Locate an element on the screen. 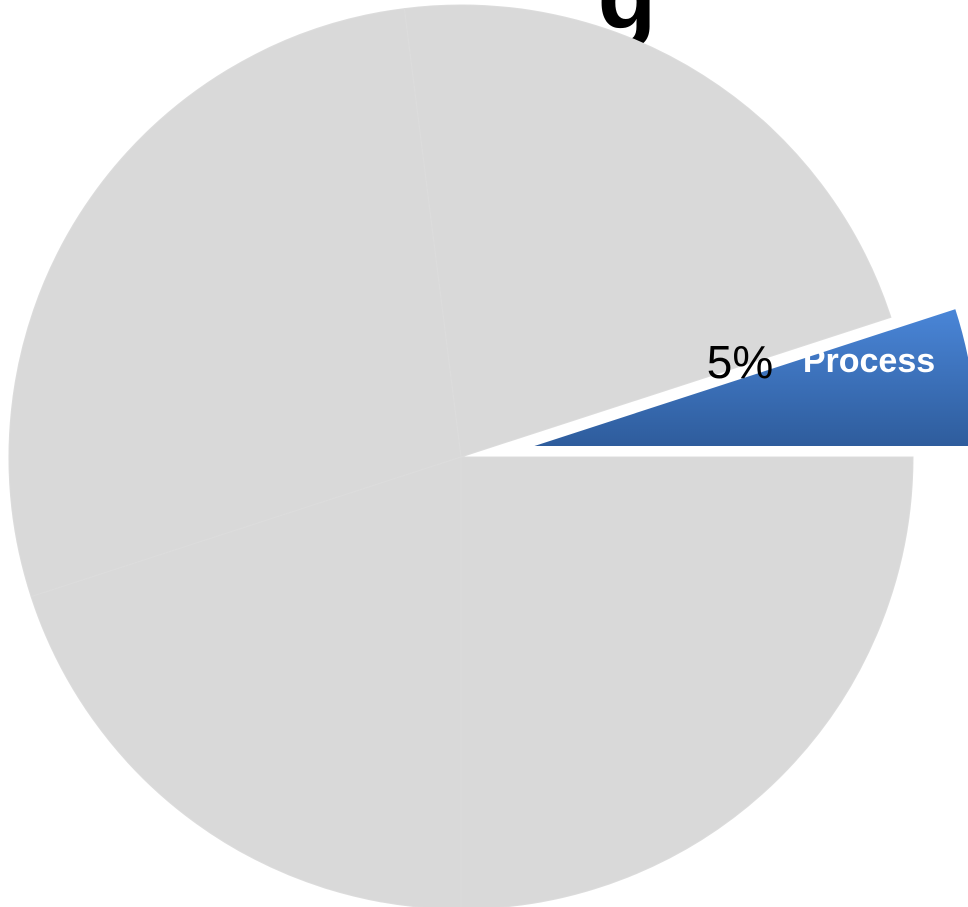  slice-value-label: 5% is located at coordinates (740, 362).